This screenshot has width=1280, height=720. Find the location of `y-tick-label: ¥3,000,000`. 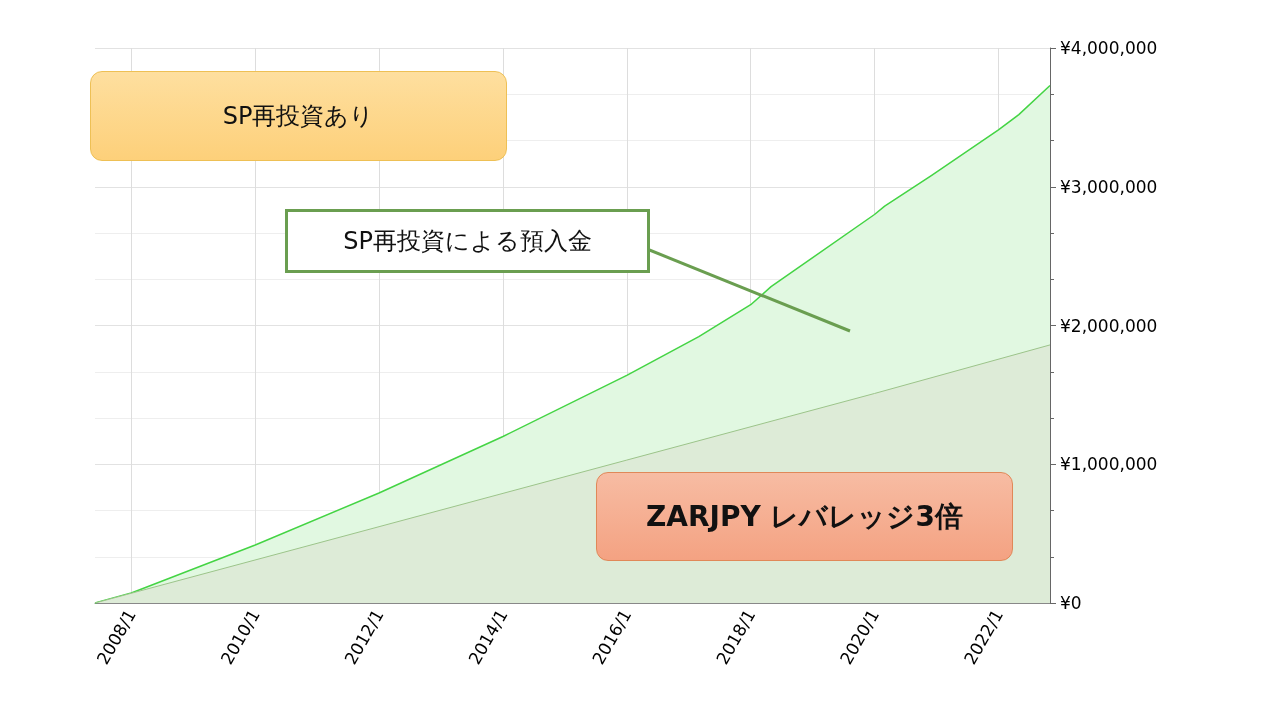

y-tick-label: ¥3,000,000 is located at coordinates (1109, 186).